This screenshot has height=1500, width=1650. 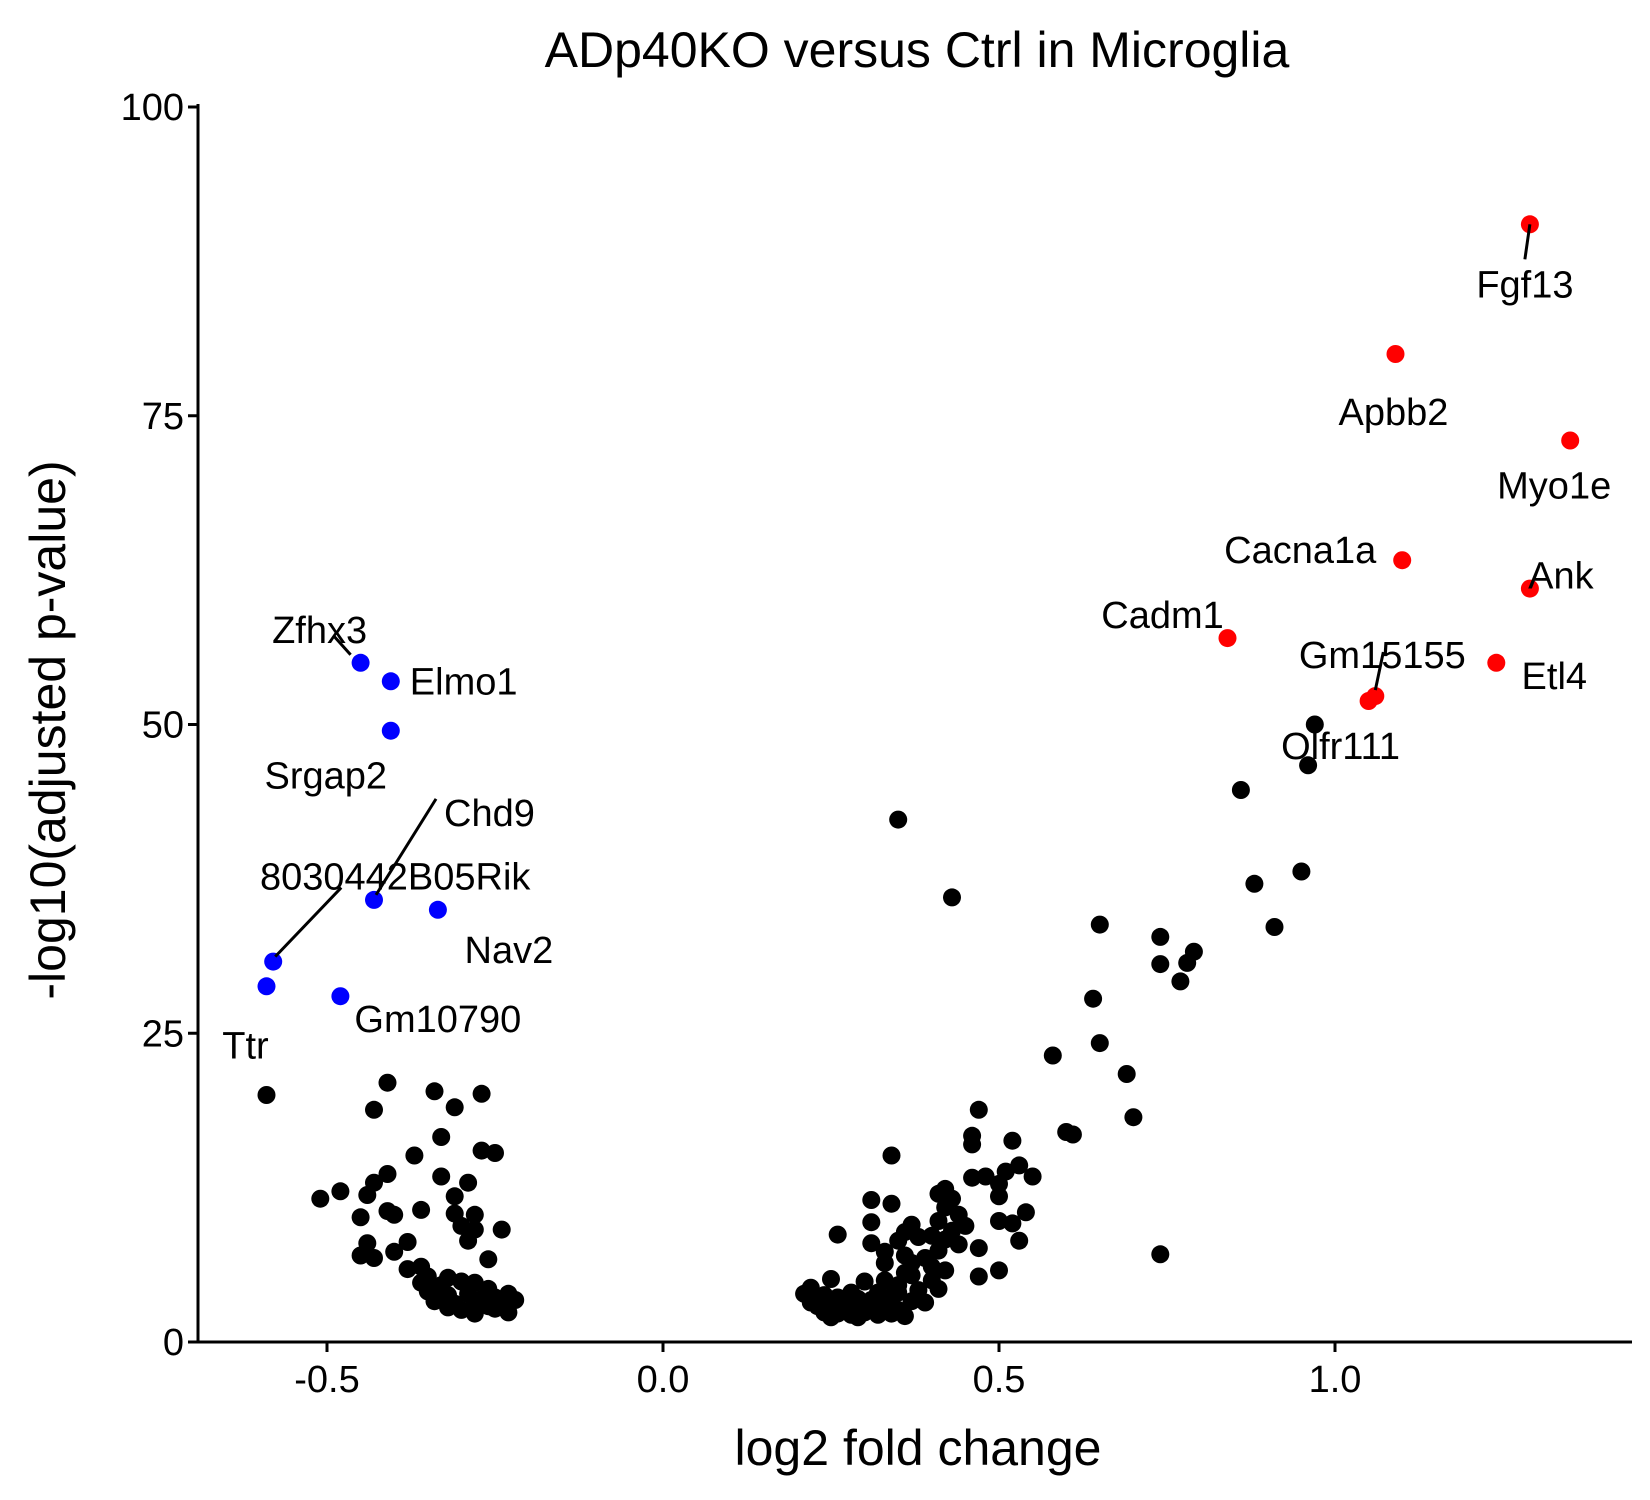 What do you see at coordinates (326, 1380) in the screenshot?
I see `x-tick-label: -0.5` at bounding box center [326, 1380].